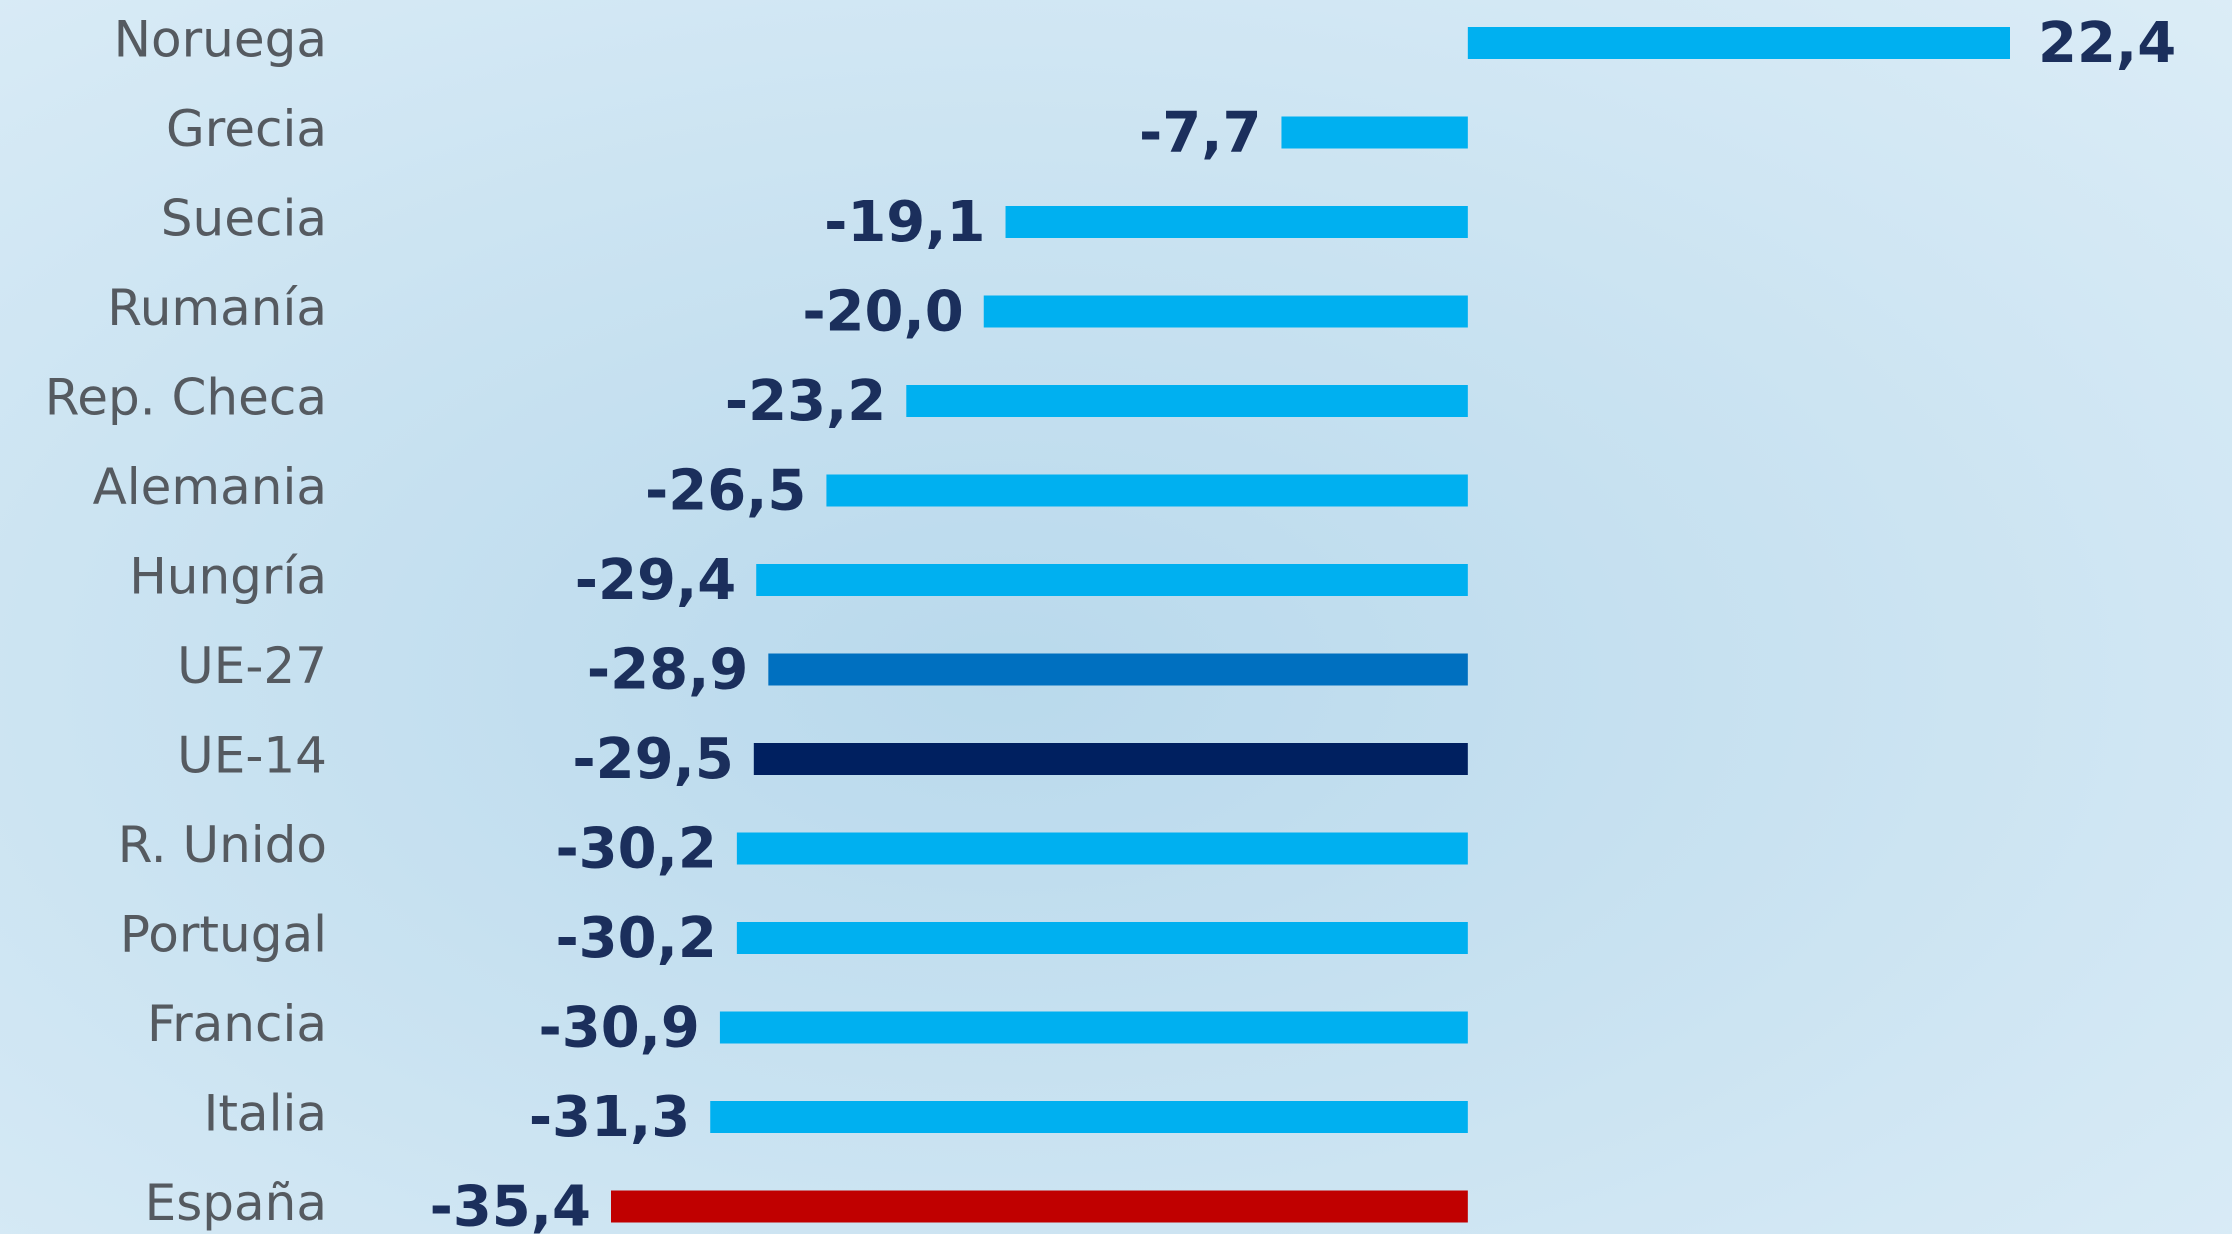 The width and height of the screenshot is (2232, 1234). What do you see at coordinates (228, 577) in the screenshot?
I see `category-label: Hungría` at bounding box center [228, 577].